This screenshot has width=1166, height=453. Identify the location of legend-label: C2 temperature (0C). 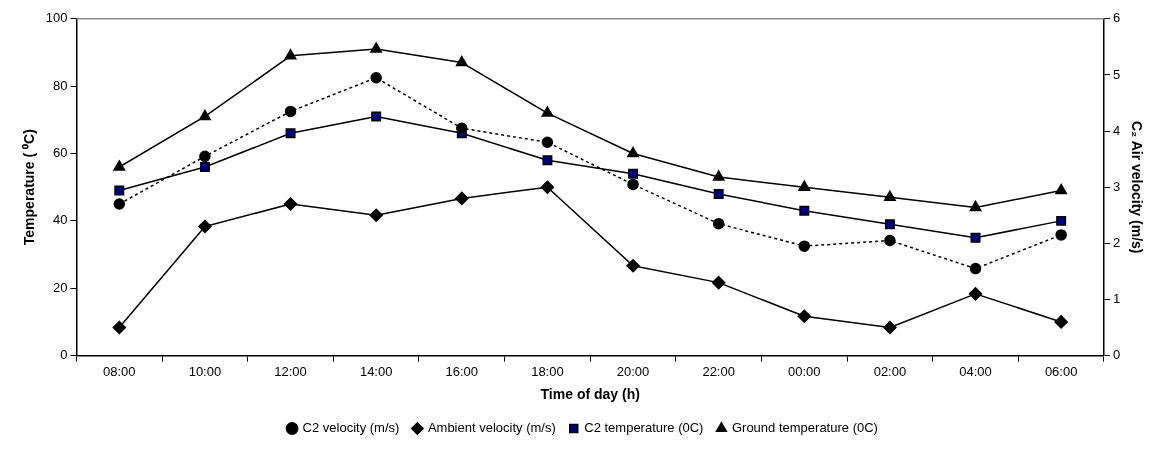
(644, 428).